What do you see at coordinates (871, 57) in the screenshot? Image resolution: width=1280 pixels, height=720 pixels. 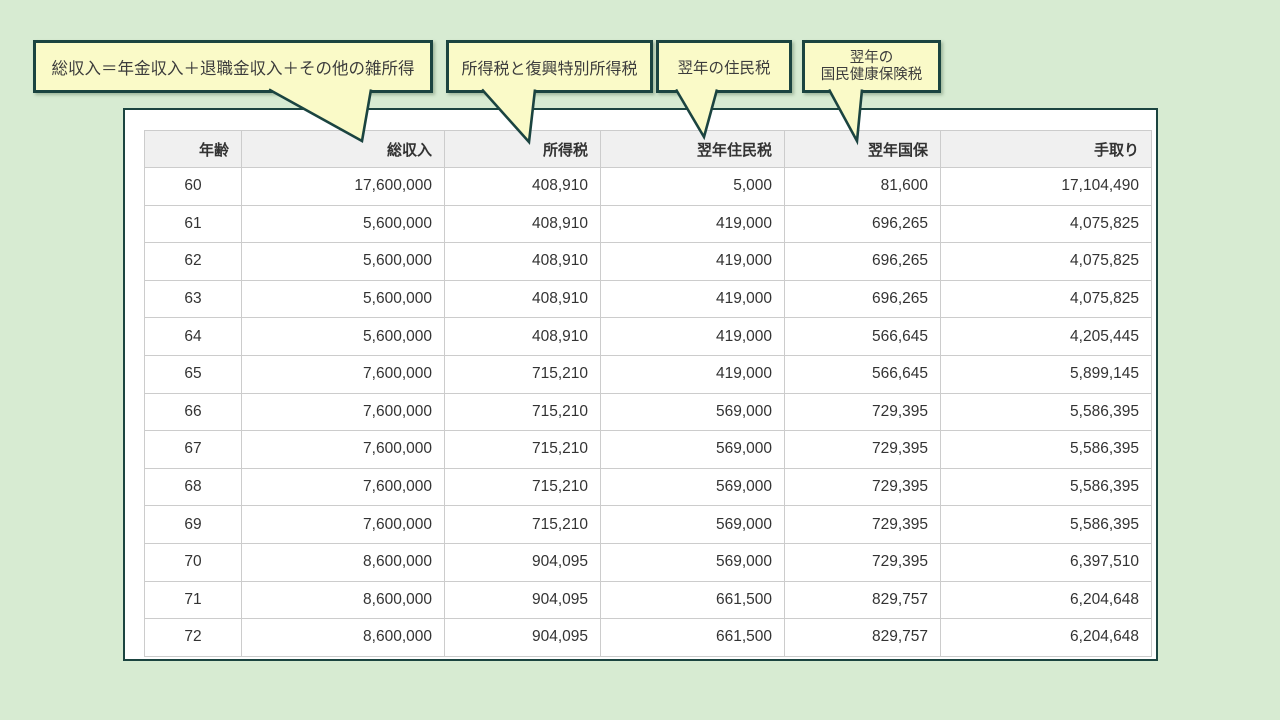 I see `callout-health-insurance-line1: 翌年の` at bounding box center [871, 57].